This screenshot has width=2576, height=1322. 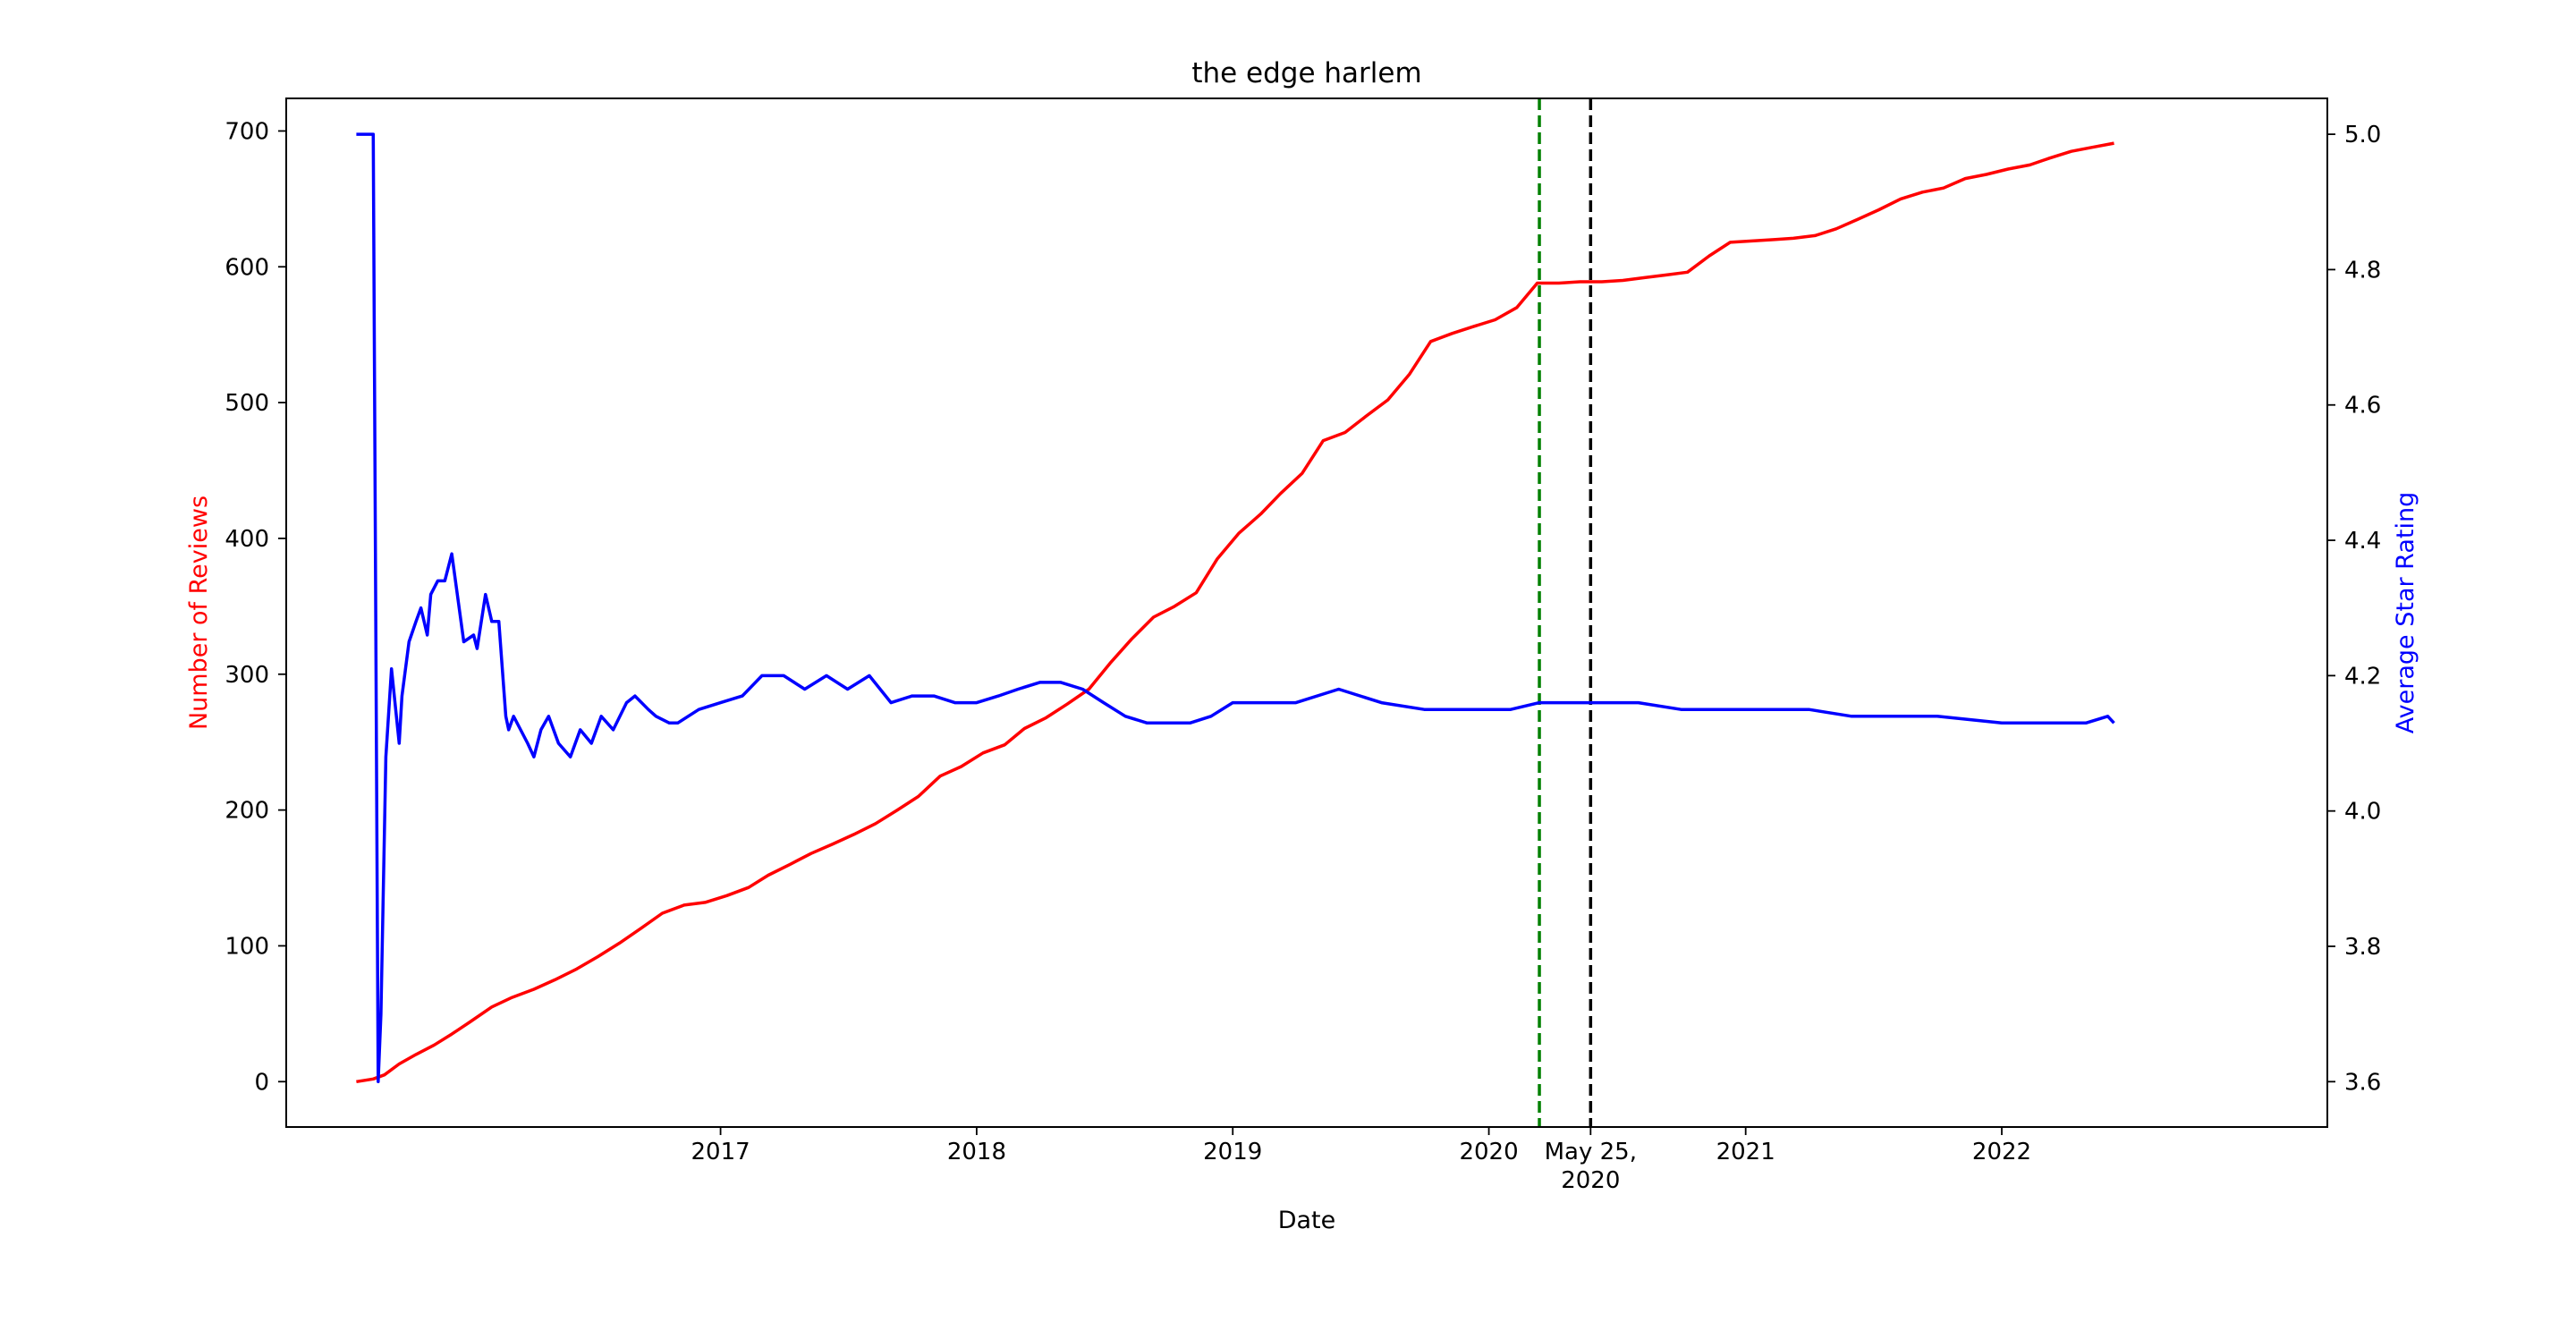 I want to click on y-right-tick-label: 5.0, so click(x=2362, y=135).